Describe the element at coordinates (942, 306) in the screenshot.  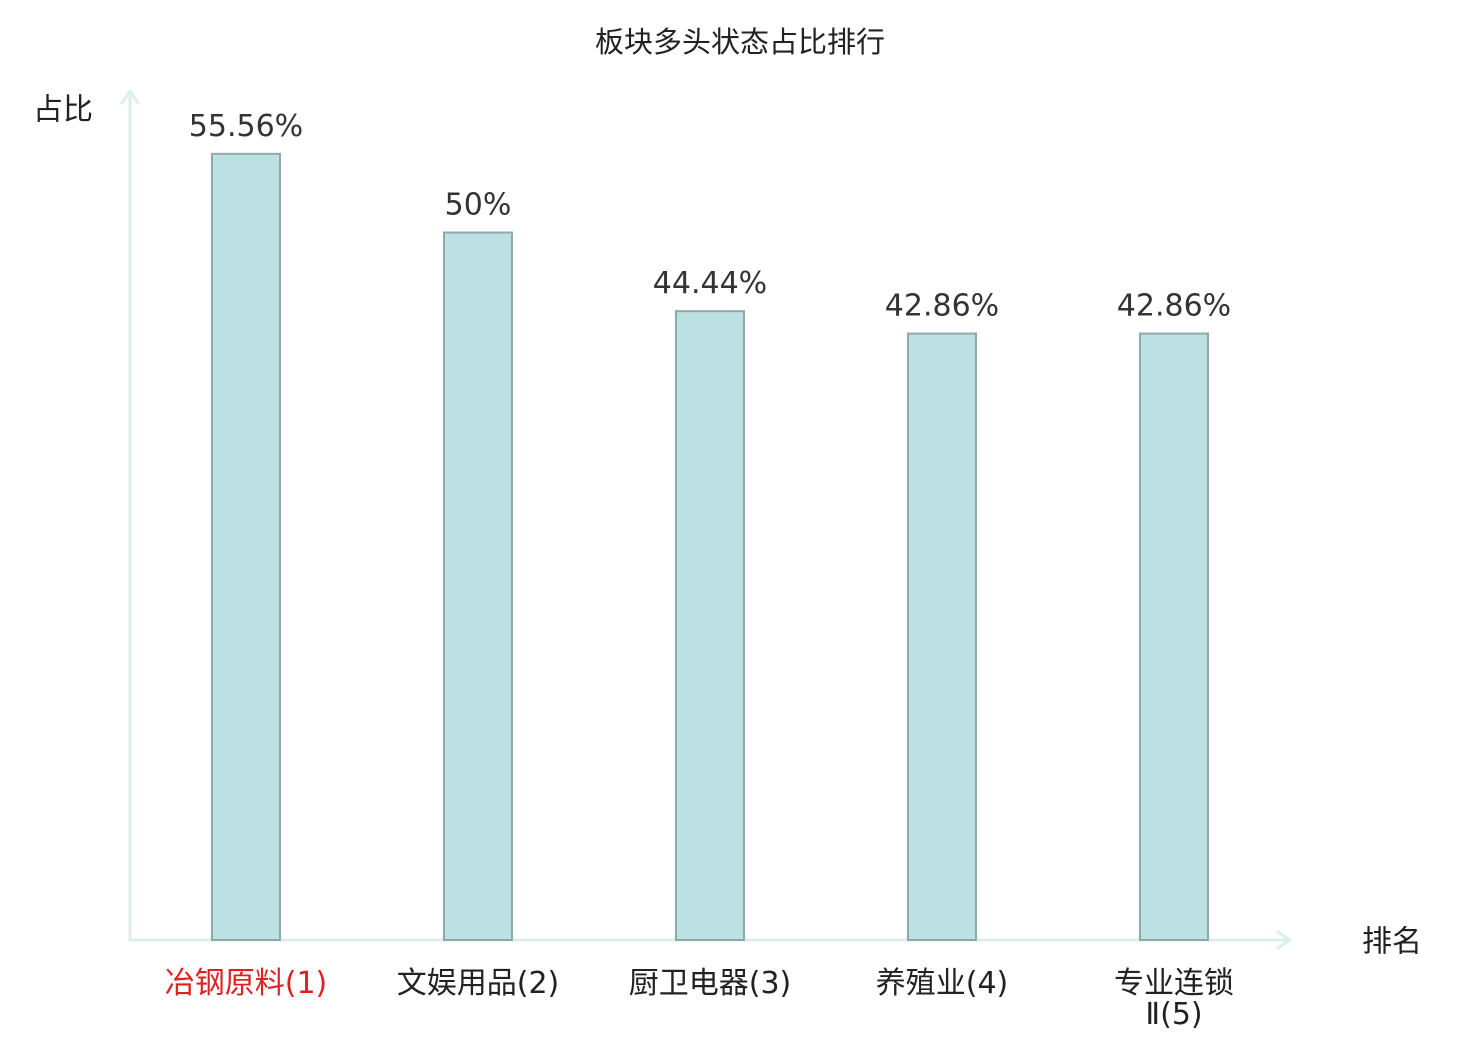
I see `data-label-4: 42.86%` at that location.